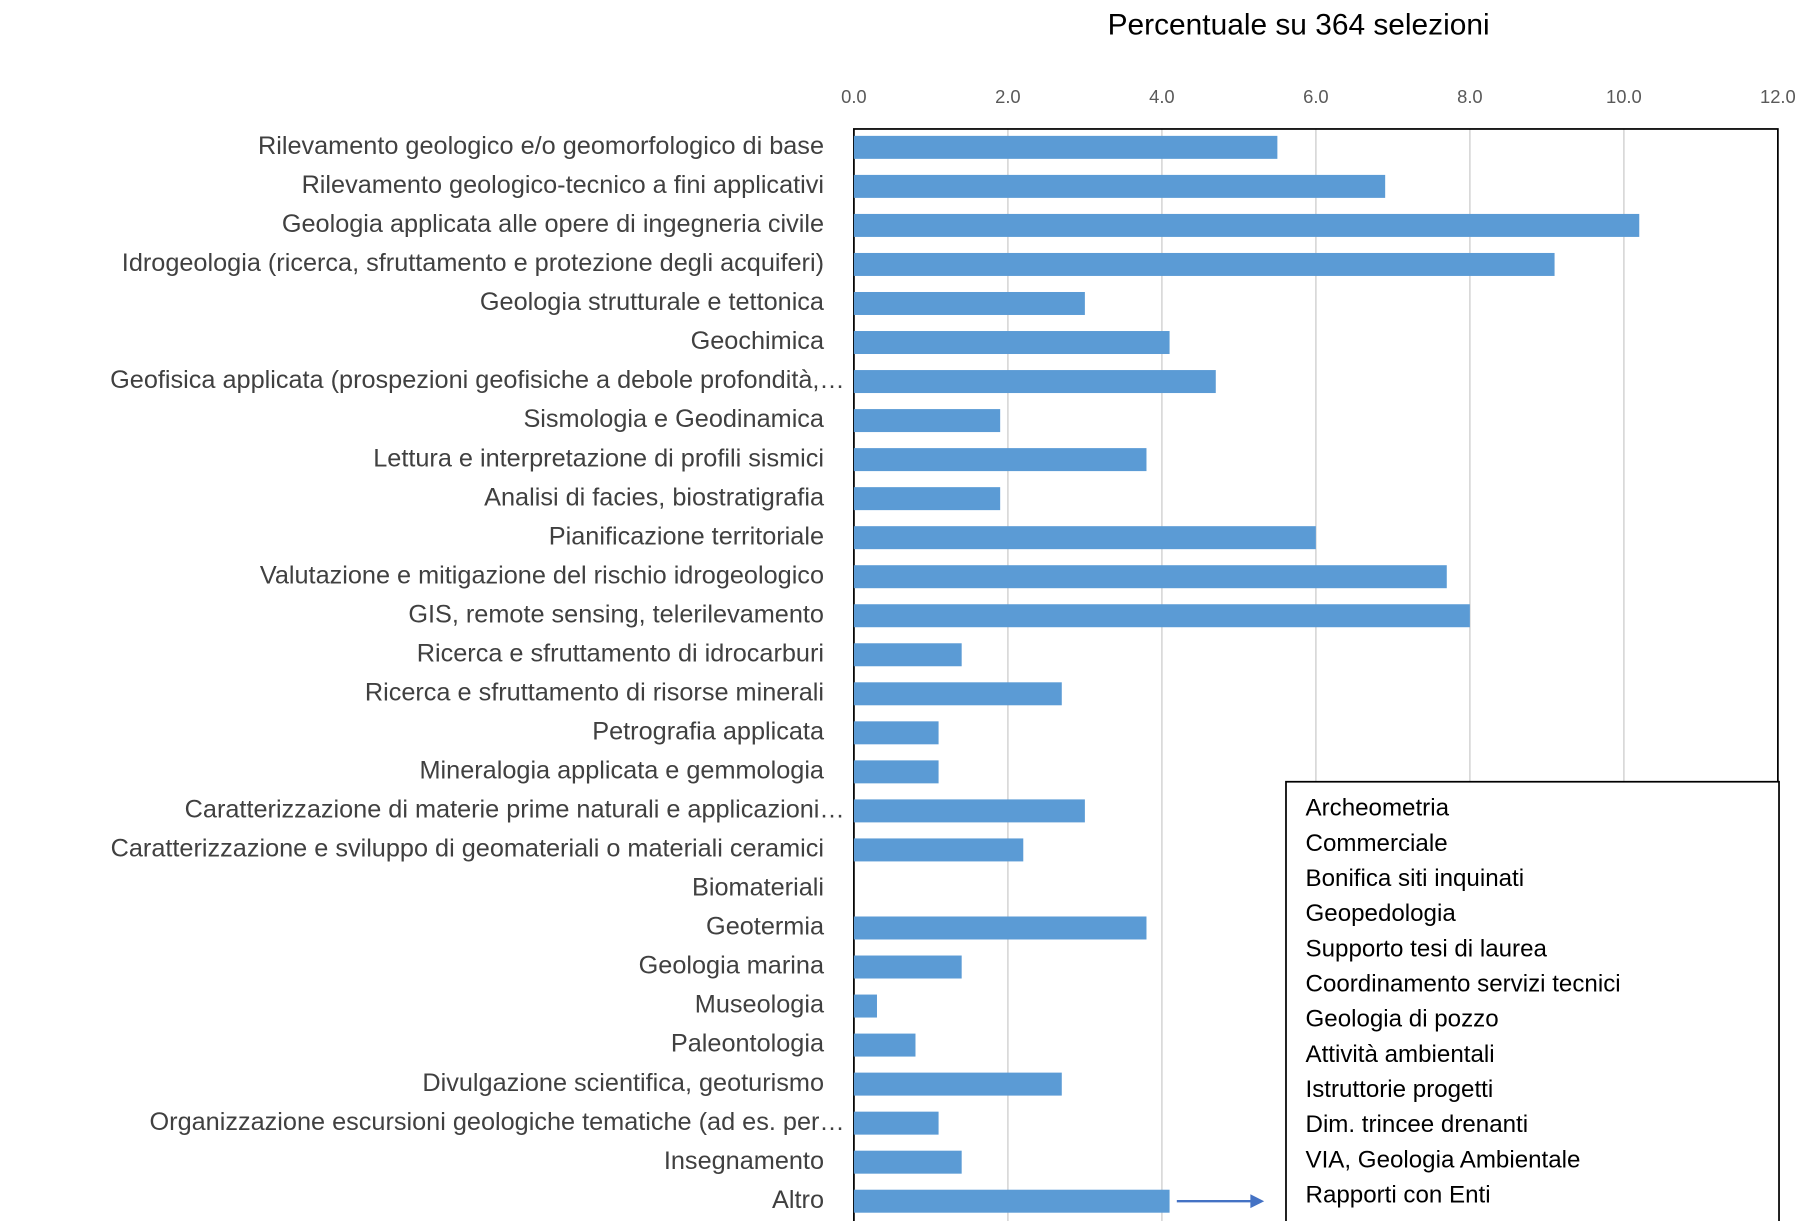  Describe the element at coordinates (732, 966) in the screenshot. I see `y-tick-label: Geologia marina` at that location.